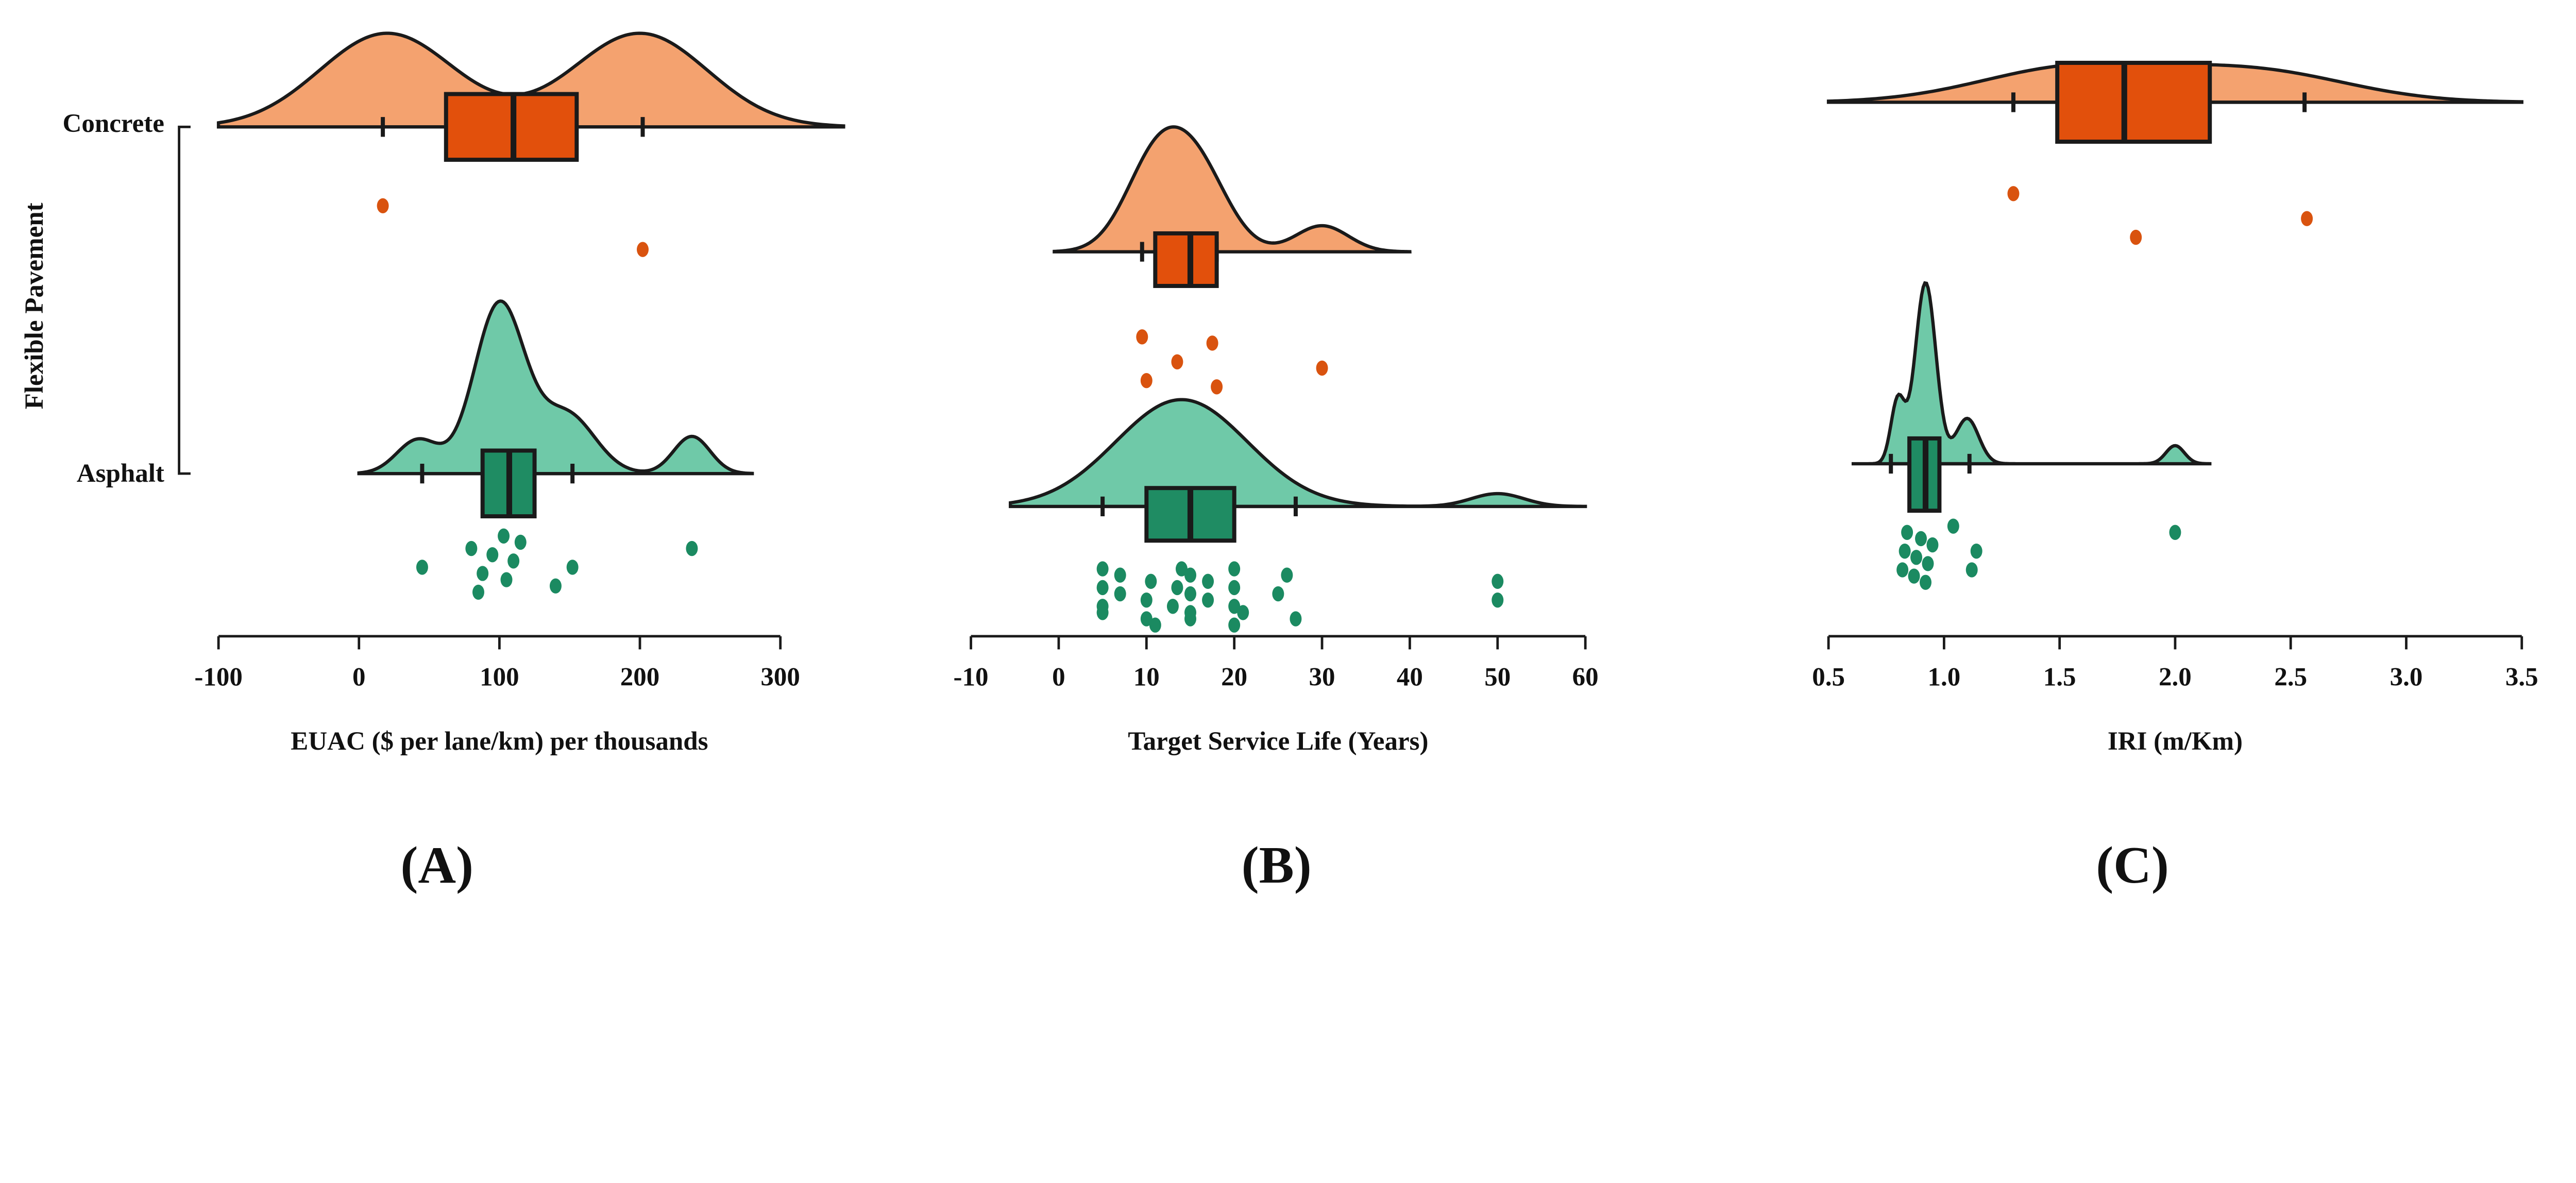 This screenshot has width=2576, height=1183. What do you see at coordinates (436, 865) in the screenshot?
I see `panel-label: (A)` at bounding box center [436, 865].